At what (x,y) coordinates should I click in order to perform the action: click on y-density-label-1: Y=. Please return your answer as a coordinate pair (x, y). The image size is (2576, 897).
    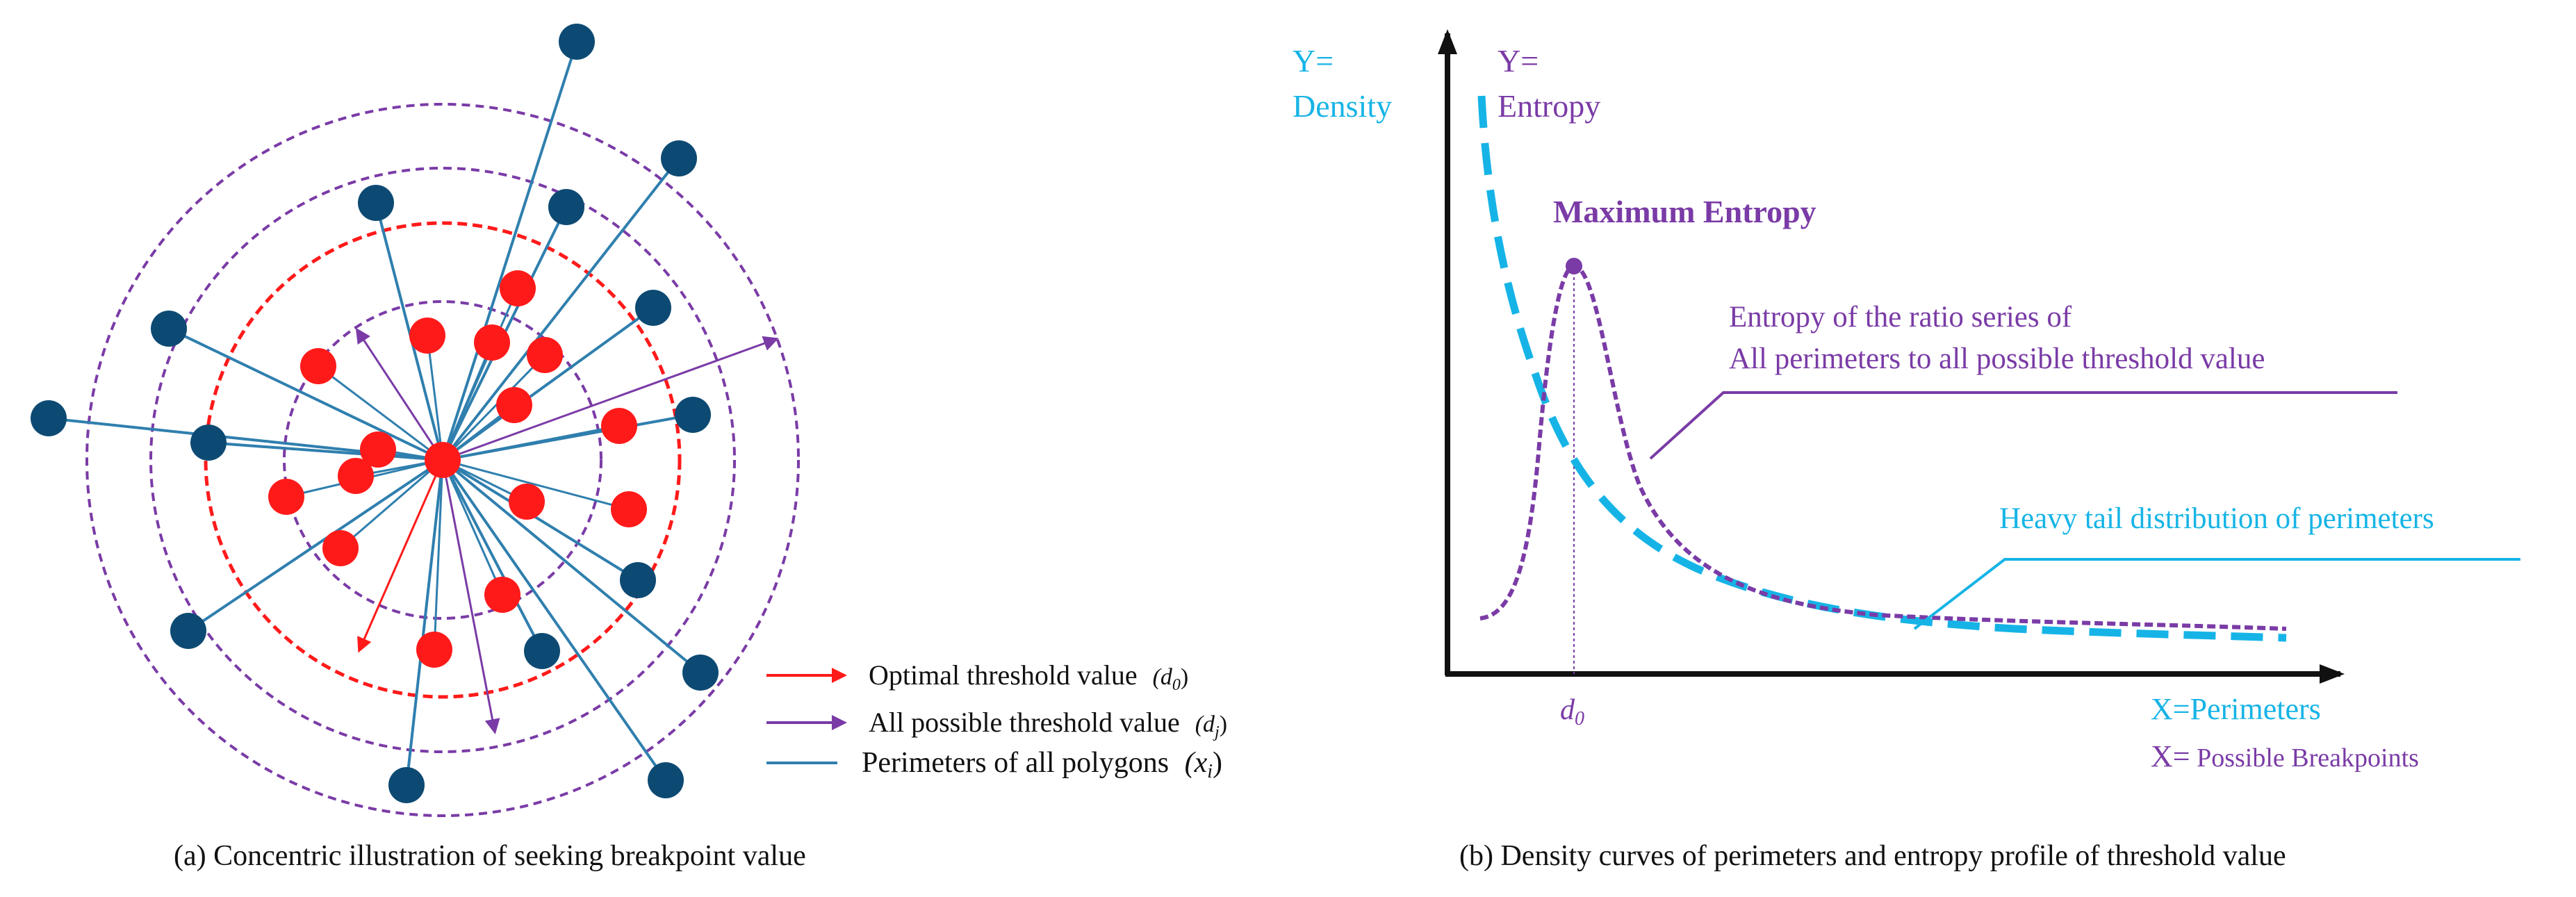
    Looking at the image, I should click on (1313, 61).